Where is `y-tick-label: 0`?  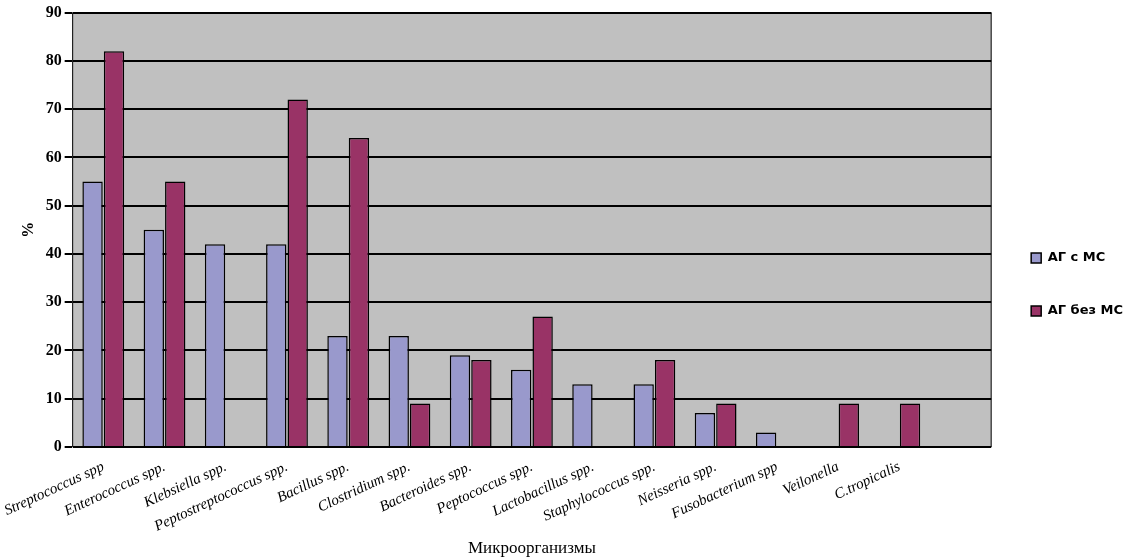 y-tick-label: 0 is located at coordinates (57, 446).